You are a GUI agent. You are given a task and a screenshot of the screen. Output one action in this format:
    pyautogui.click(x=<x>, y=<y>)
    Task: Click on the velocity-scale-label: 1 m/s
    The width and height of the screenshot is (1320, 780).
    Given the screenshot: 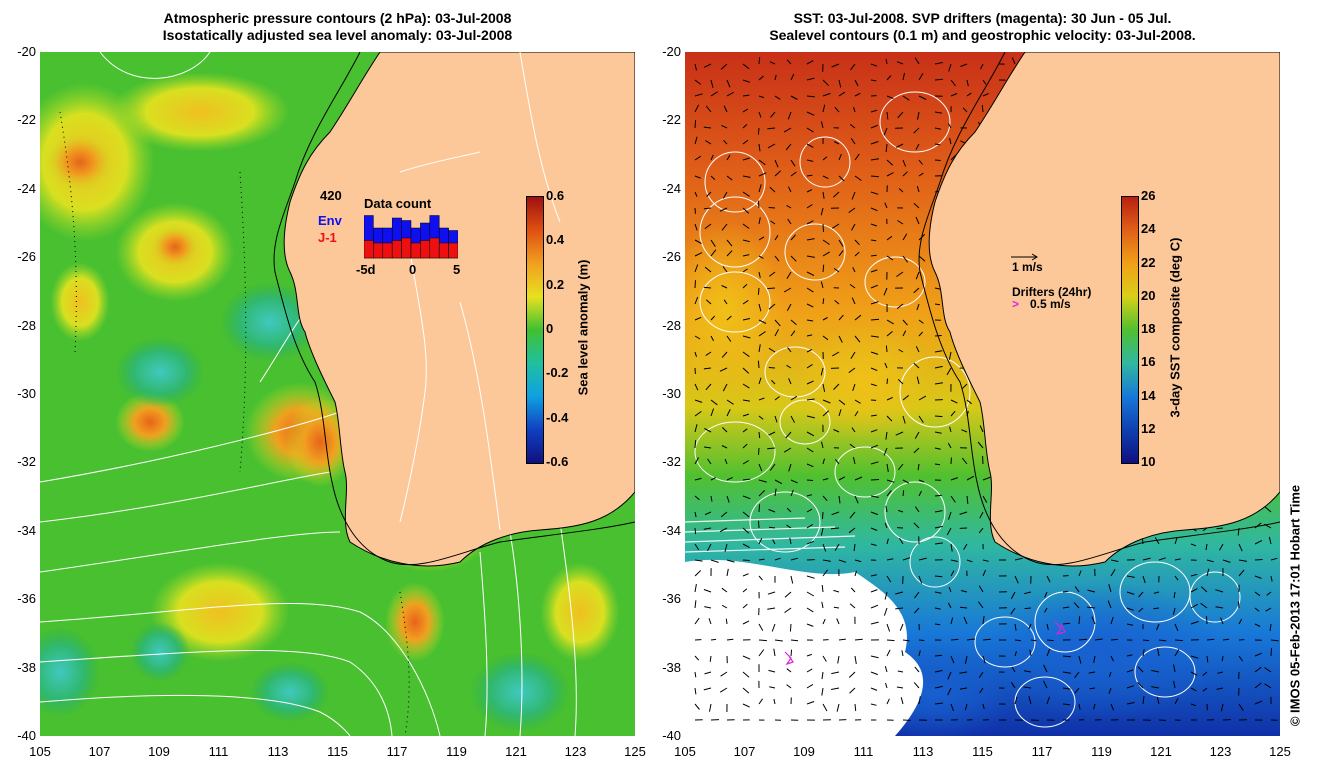 What is the action you would take?
    pyautogui.click(x=1027, y=267)
    